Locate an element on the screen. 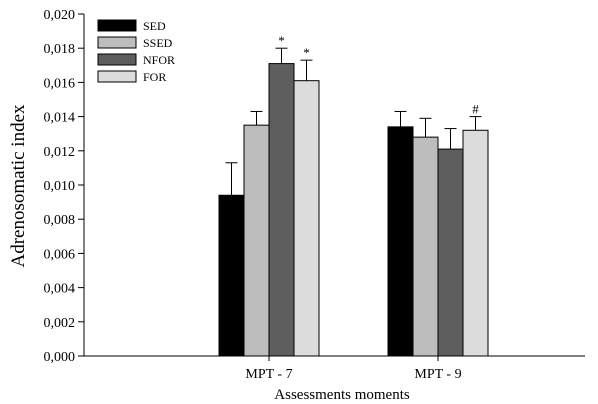  y-tick-label: 0,014 is located at coordinates (60, 118).